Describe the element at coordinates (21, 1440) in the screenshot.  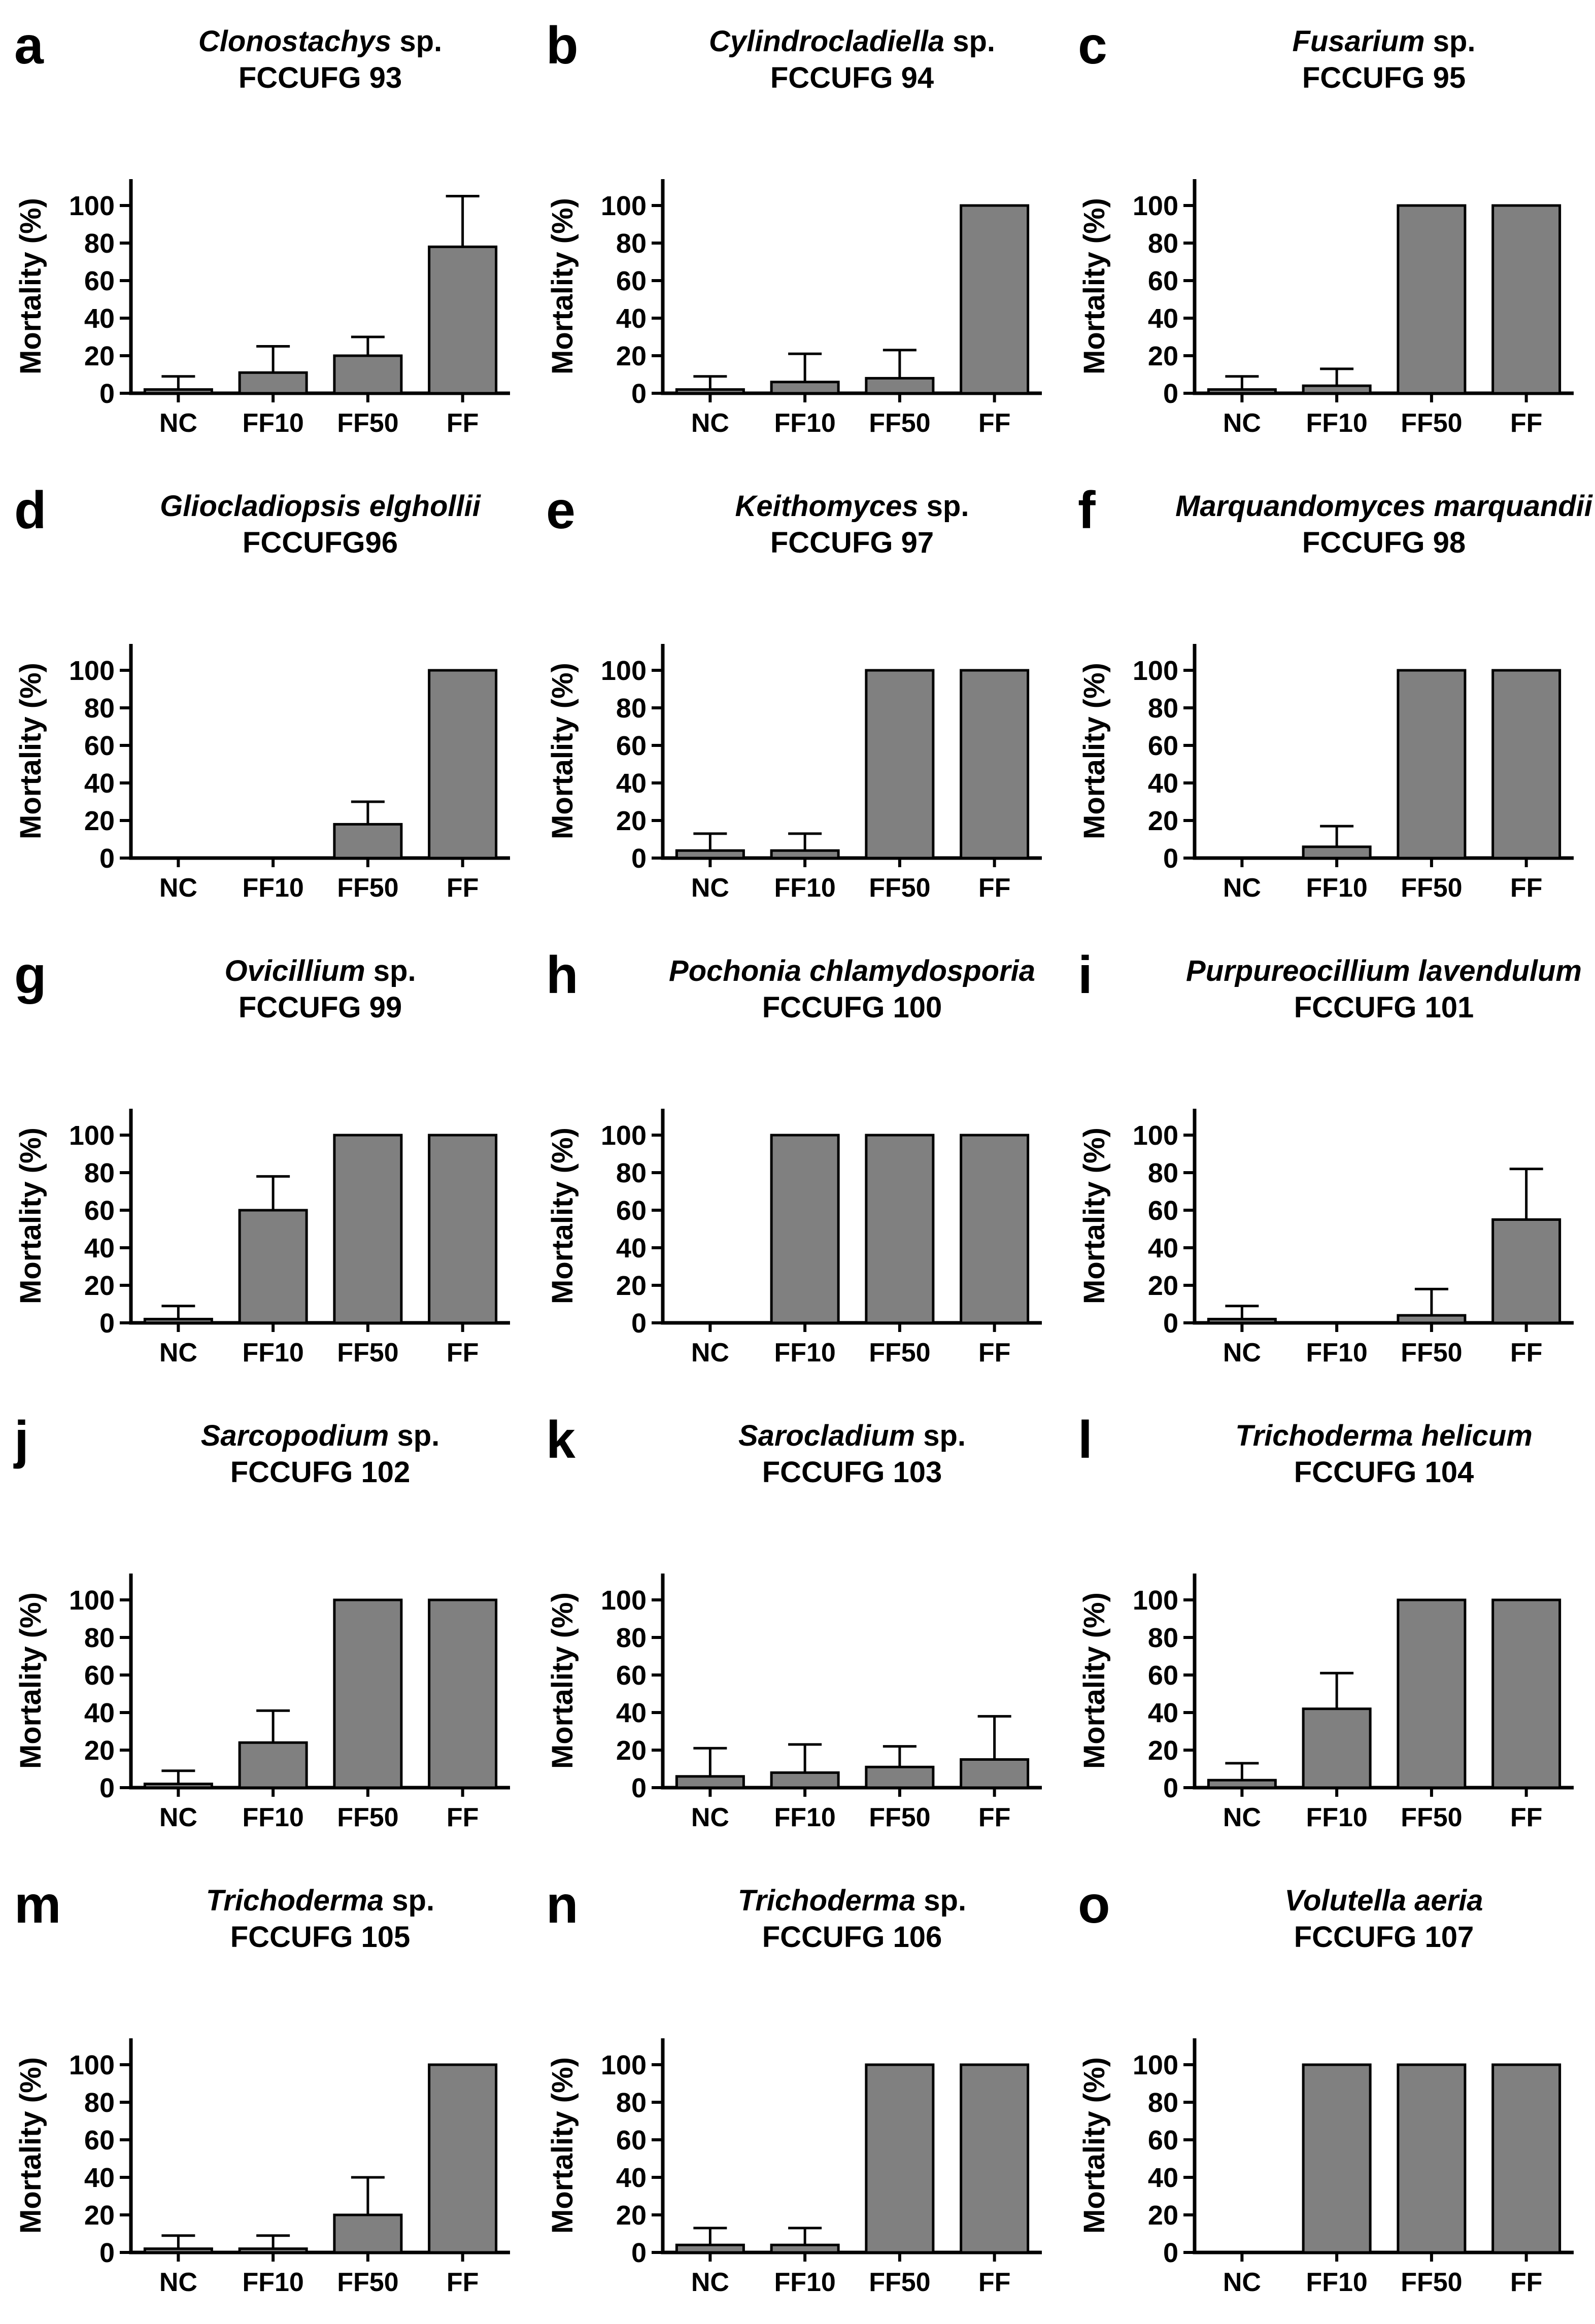
I see `panel-letter: j` at that location.